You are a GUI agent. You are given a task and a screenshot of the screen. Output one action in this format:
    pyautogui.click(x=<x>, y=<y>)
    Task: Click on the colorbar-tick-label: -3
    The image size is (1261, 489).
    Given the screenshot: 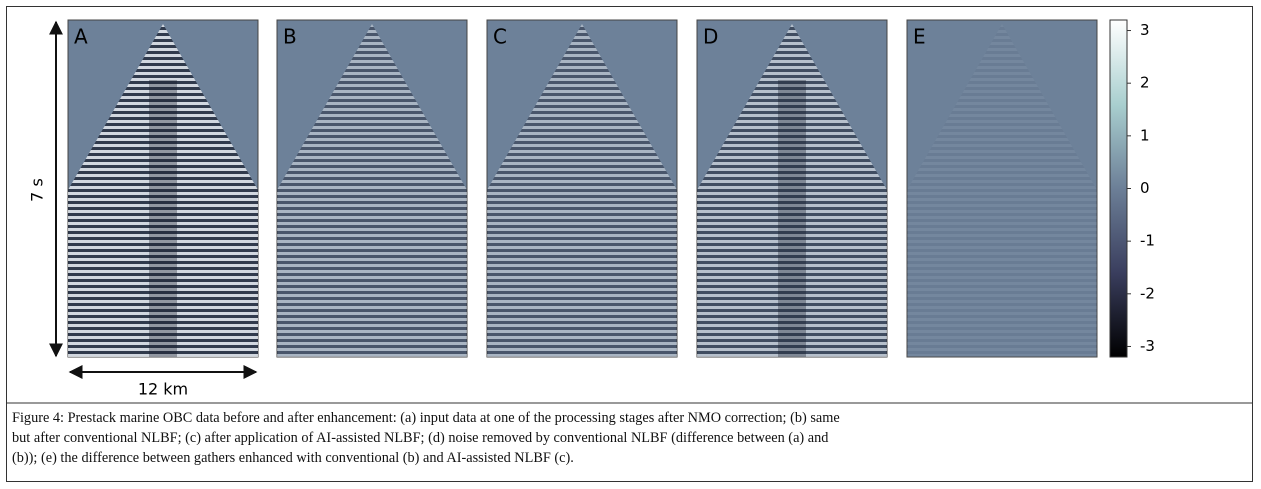 What is the action you would take?
    pyautogui.click(x=1147, y=346)
    